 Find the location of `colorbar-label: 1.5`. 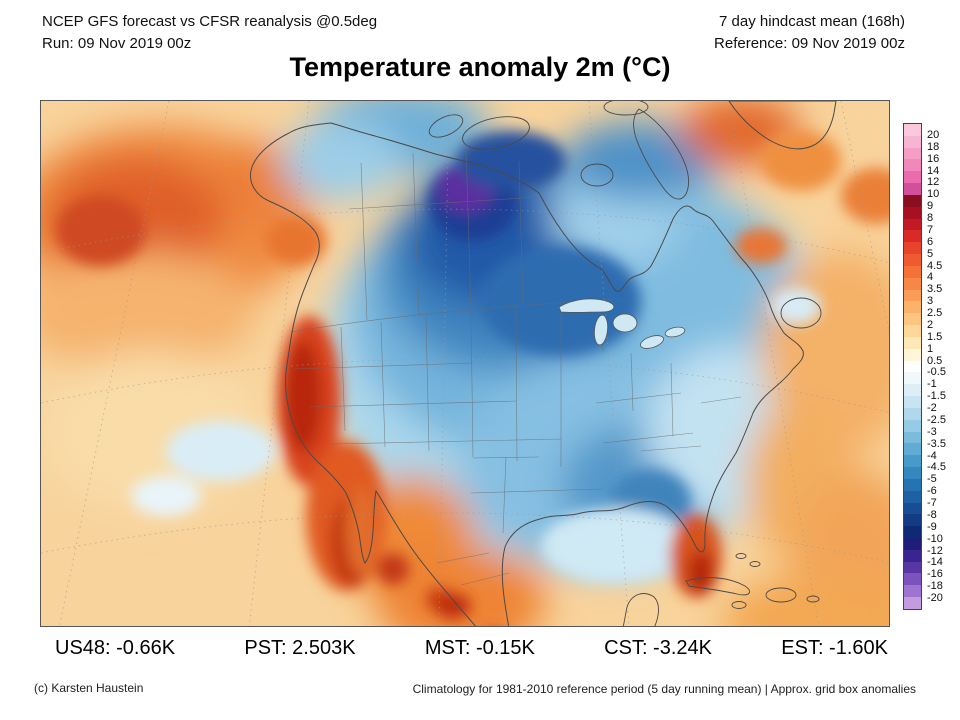

colorbar-label: 1.5 is located at coordinates (935, 336).